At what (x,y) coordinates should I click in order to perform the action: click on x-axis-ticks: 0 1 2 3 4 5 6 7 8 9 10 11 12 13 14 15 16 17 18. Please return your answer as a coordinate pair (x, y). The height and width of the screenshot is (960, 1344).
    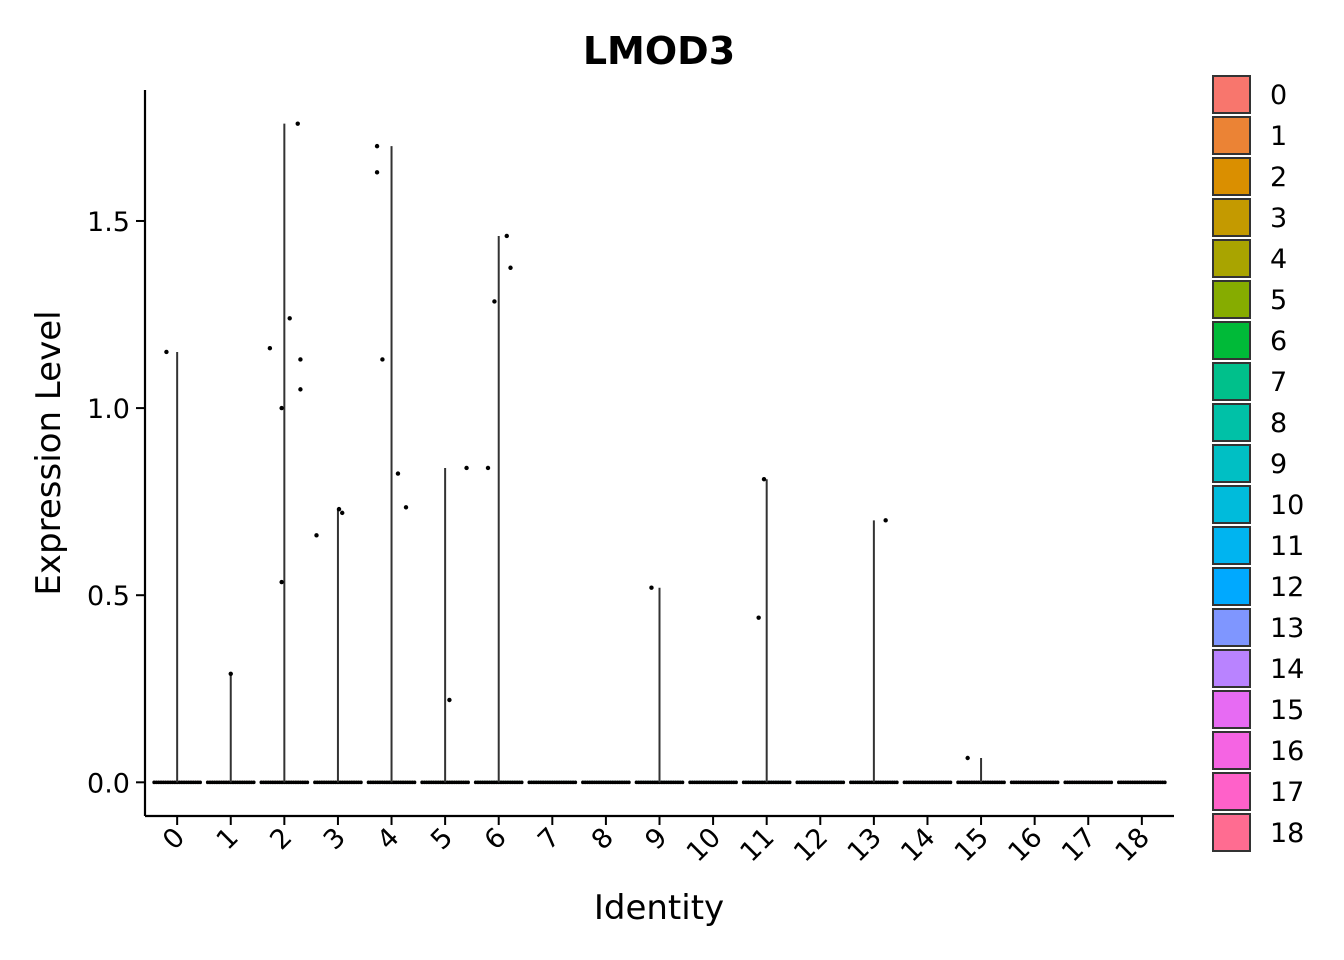
    Looking at the image, I should click on (656, 842).